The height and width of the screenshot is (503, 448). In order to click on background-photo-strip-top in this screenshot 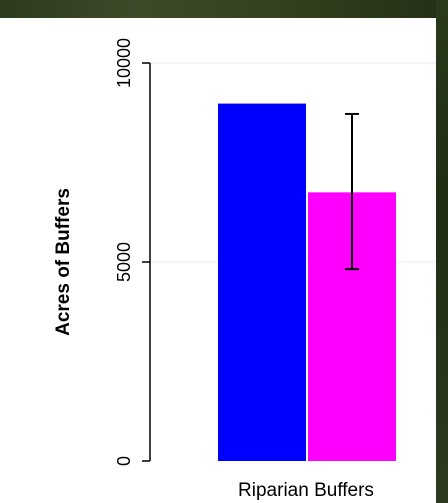, I will do `click(224, 9)`.